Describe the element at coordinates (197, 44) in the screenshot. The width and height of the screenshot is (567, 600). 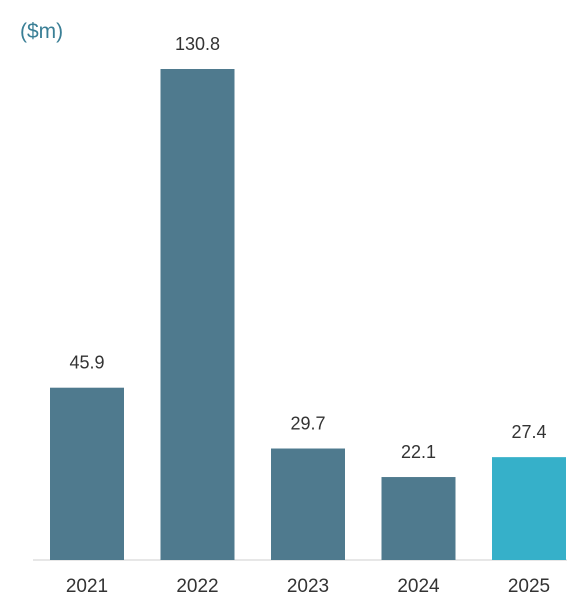
I see `value-label-2022: 130.8` at that location.